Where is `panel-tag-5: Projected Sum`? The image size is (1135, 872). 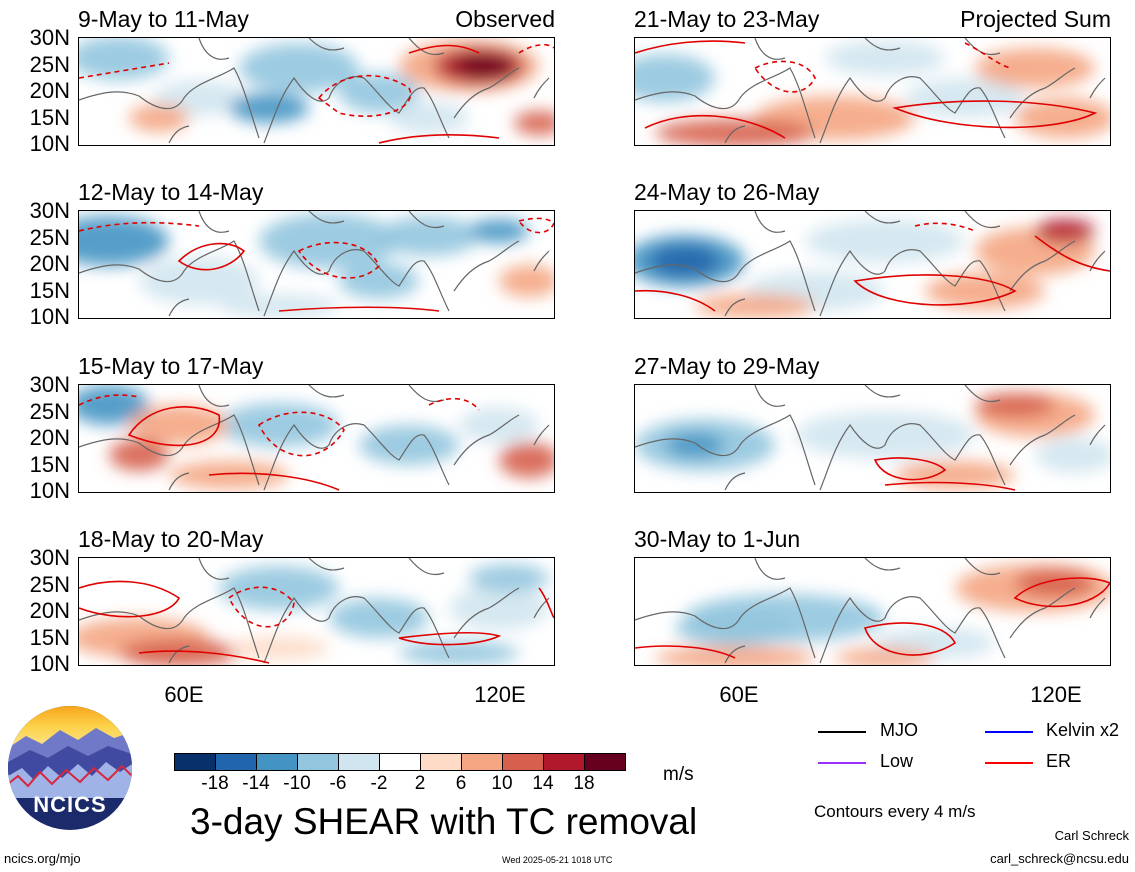 panel-tag-5: Projected Sum is located at coordinates (1035, 19).